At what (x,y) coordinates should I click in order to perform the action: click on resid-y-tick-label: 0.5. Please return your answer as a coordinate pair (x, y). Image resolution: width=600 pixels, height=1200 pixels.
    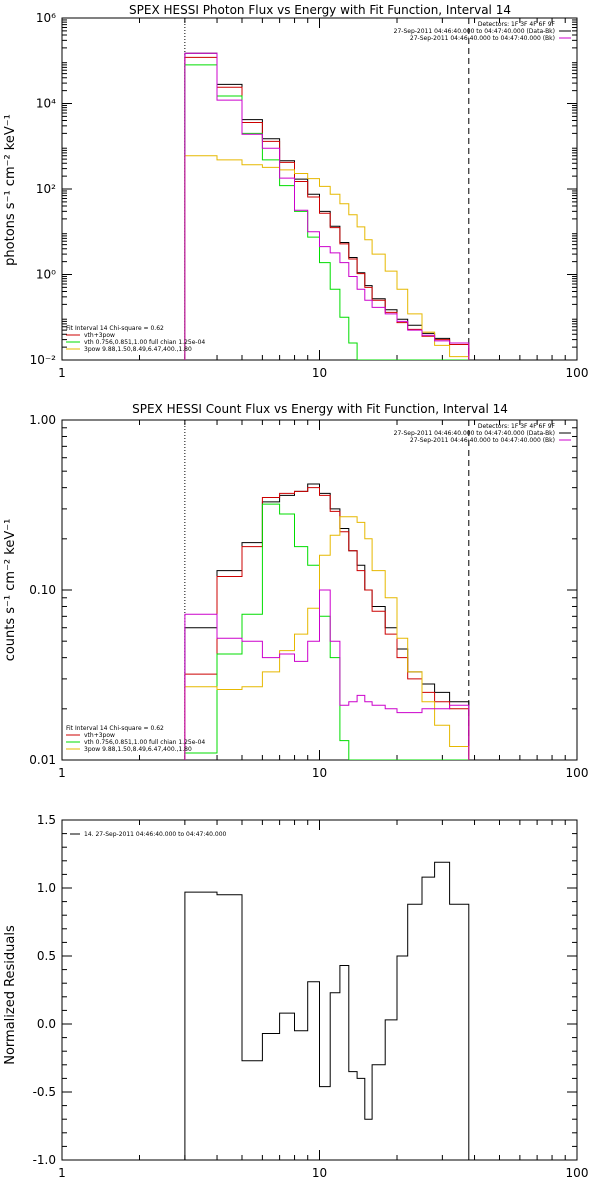
    Looking at the image, I should click on (46, 956).